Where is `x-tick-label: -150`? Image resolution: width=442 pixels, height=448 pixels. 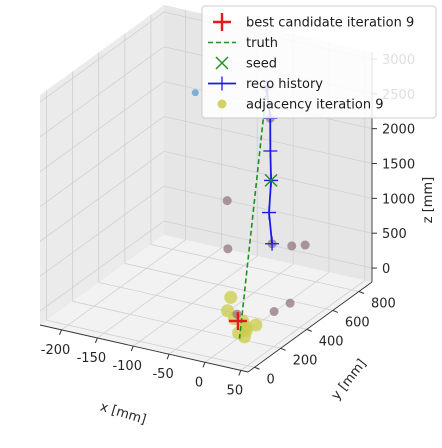
x-tick-label: -150 is located at coordinates (92, 358).